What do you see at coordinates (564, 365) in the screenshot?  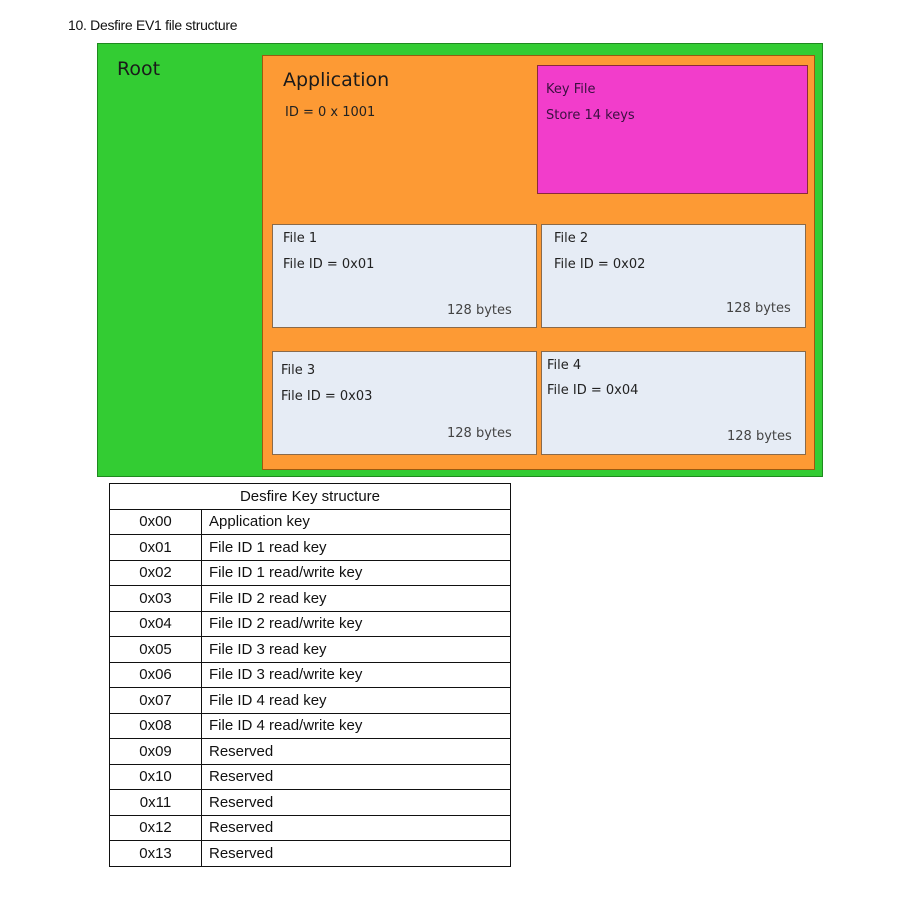 I see `file-4-label: File 4` at bounding box center [564, 365].